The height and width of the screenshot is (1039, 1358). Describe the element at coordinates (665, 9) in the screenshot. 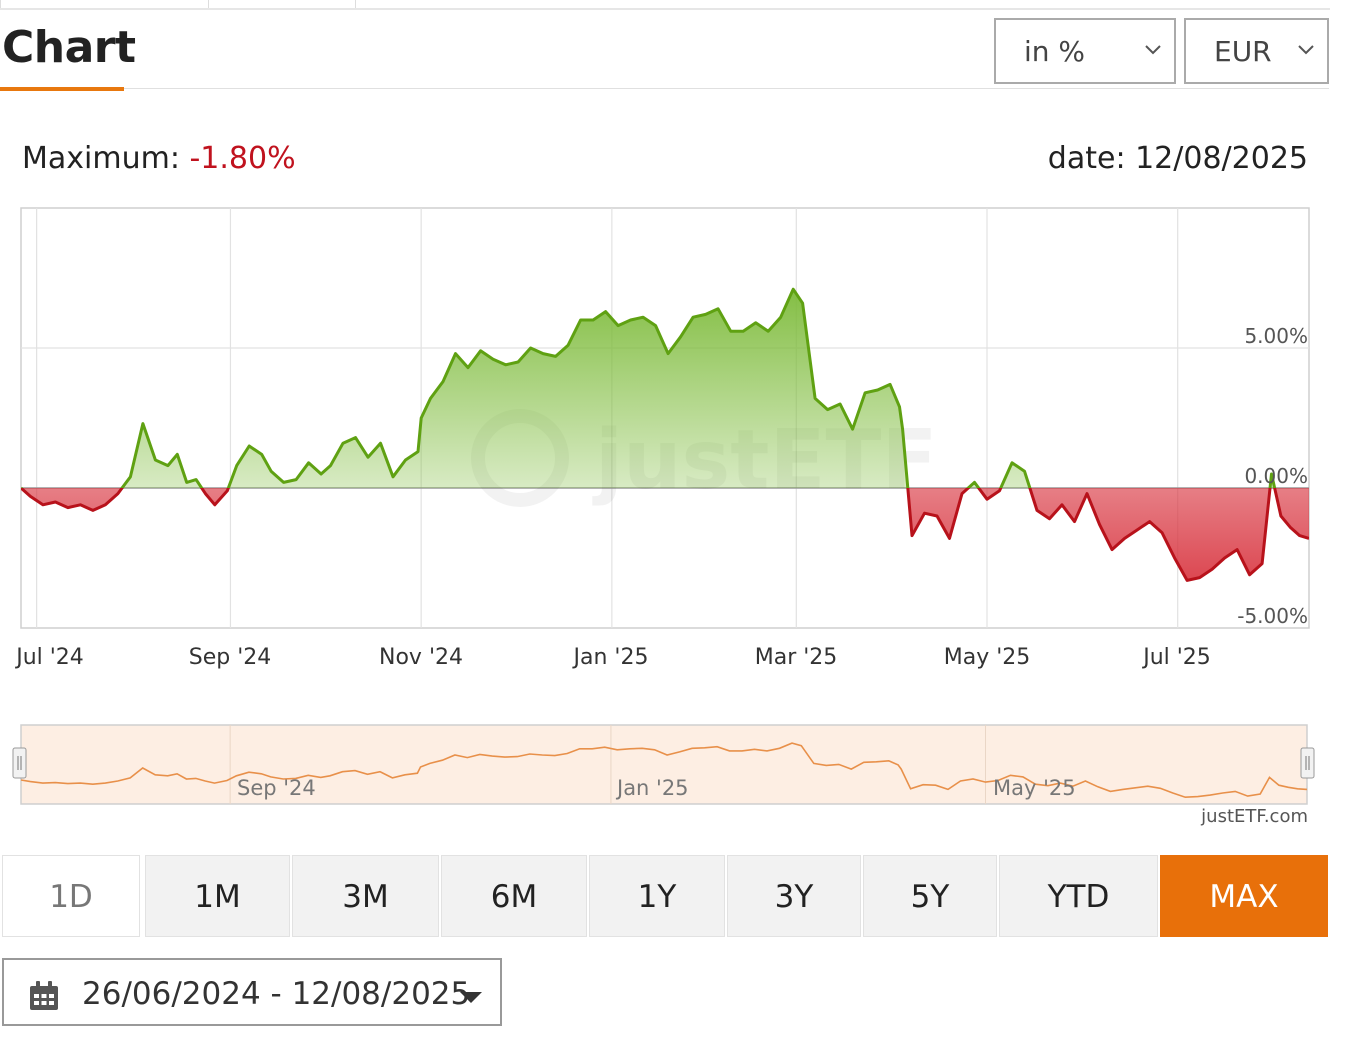

I see `top-rule` at that location.